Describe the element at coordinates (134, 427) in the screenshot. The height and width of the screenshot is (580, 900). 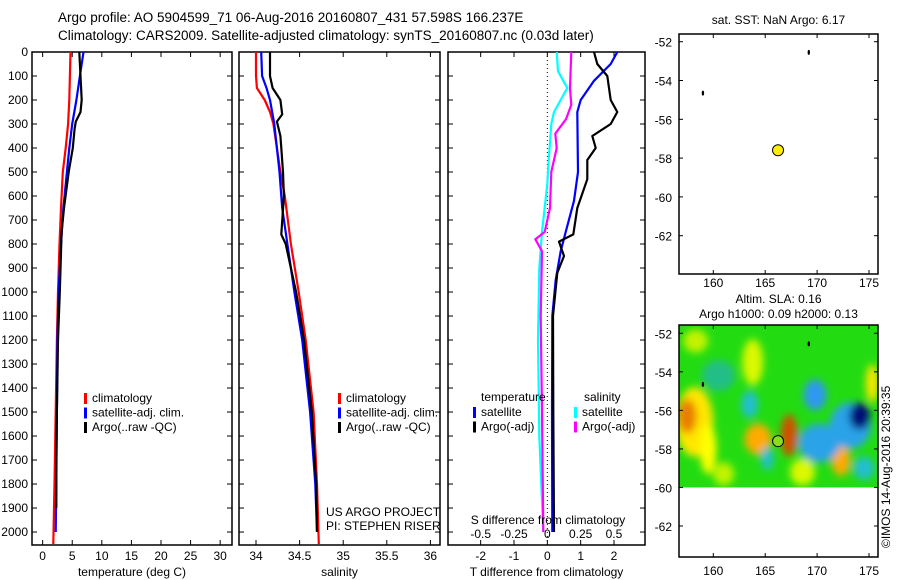
I see `legend-label: Argo(..raw -QC)` at that location.